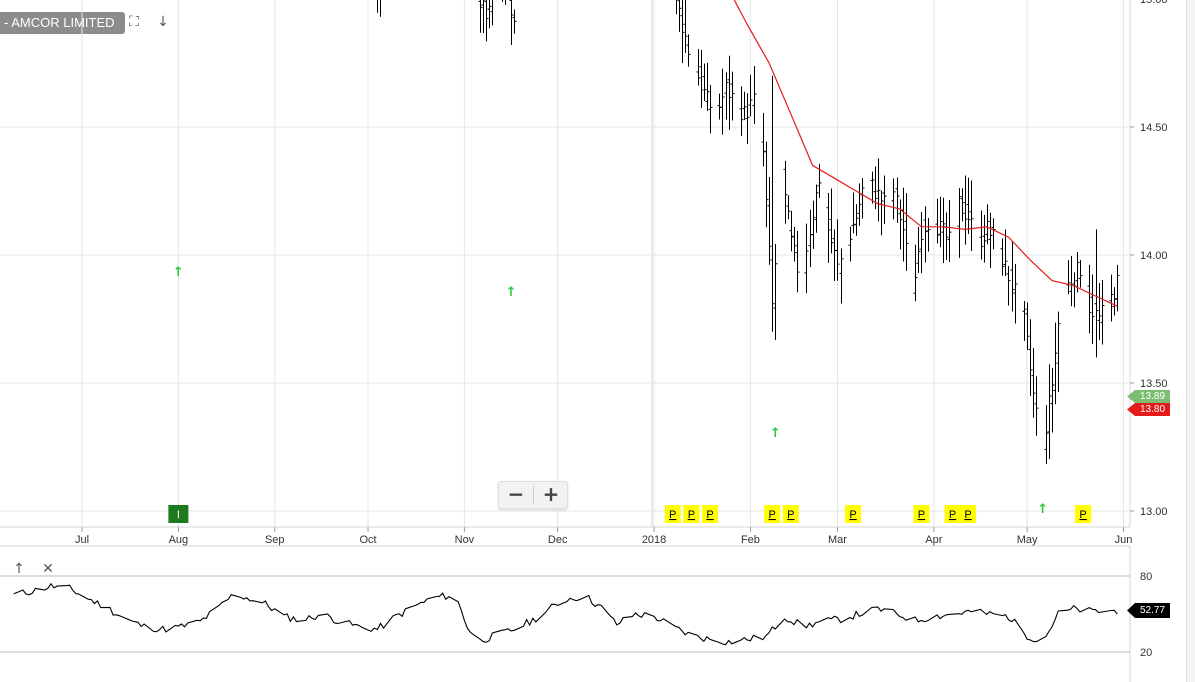 Image resolution: width=1195 pixels, height=682 pixels. I want to click on x-tick-label: Sep, so click(275, 540).